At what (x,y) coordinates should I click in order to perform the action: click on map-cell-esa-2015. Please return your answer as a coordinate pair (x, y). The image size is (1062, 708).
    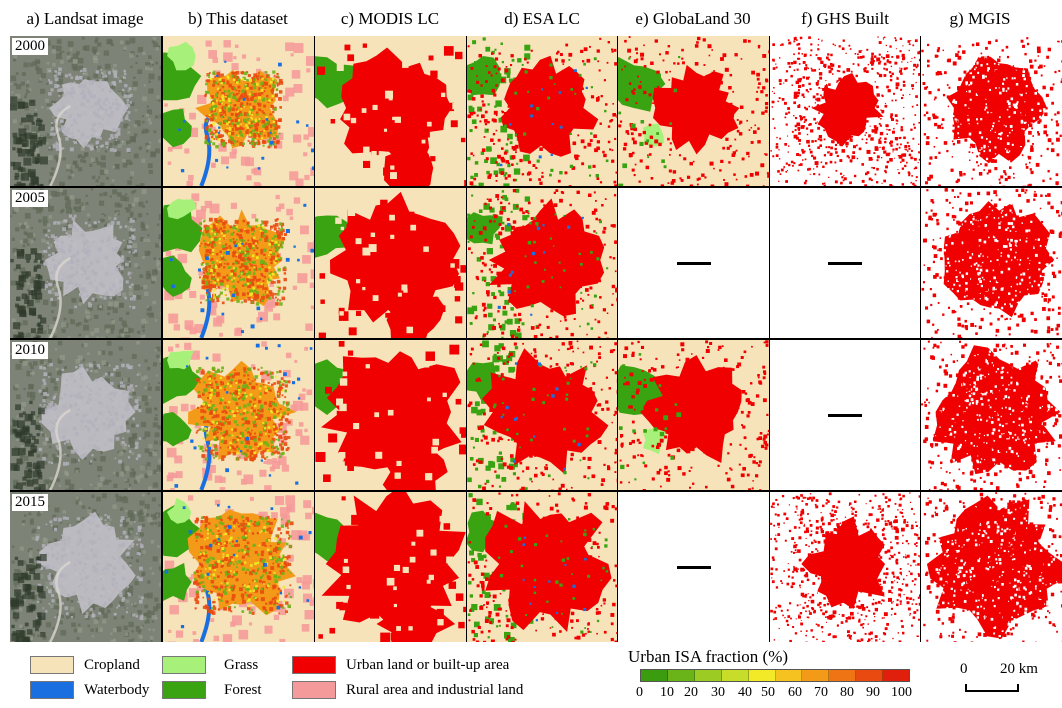
    Looking at the image, I should click on (542, 567).